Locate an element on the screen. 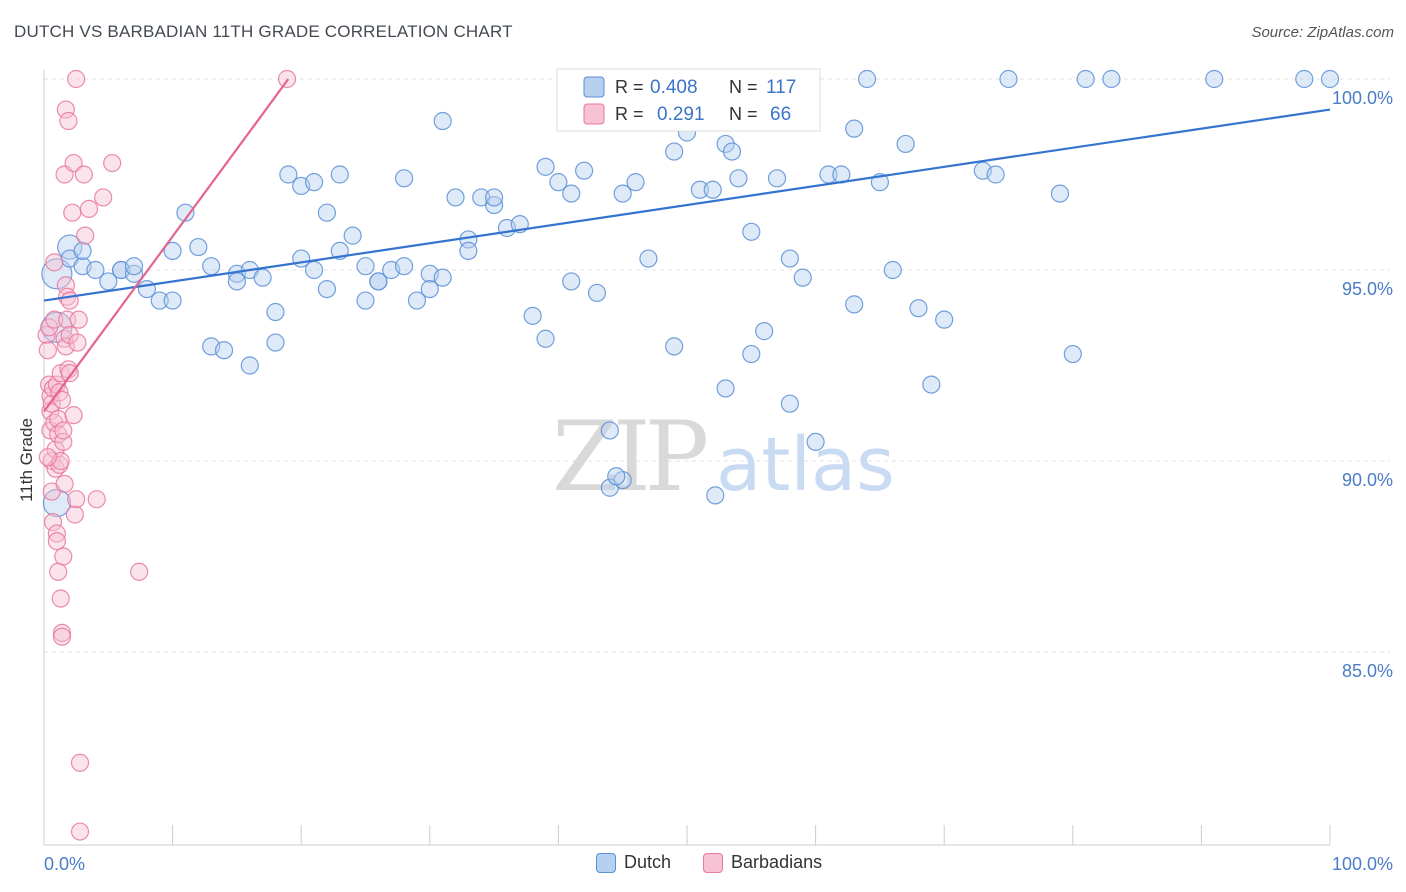 The image size is (1406, 892). x-tick-label-min: 0.0% is located at coordinates (64, 864).